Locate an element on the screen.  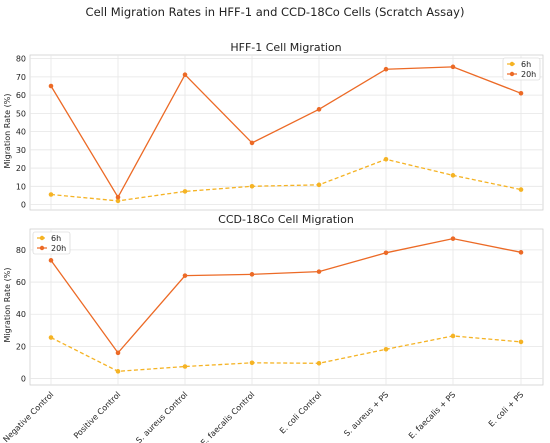
ccd18co-legend-20h-label: 20h is located at coordinates (58, 248).